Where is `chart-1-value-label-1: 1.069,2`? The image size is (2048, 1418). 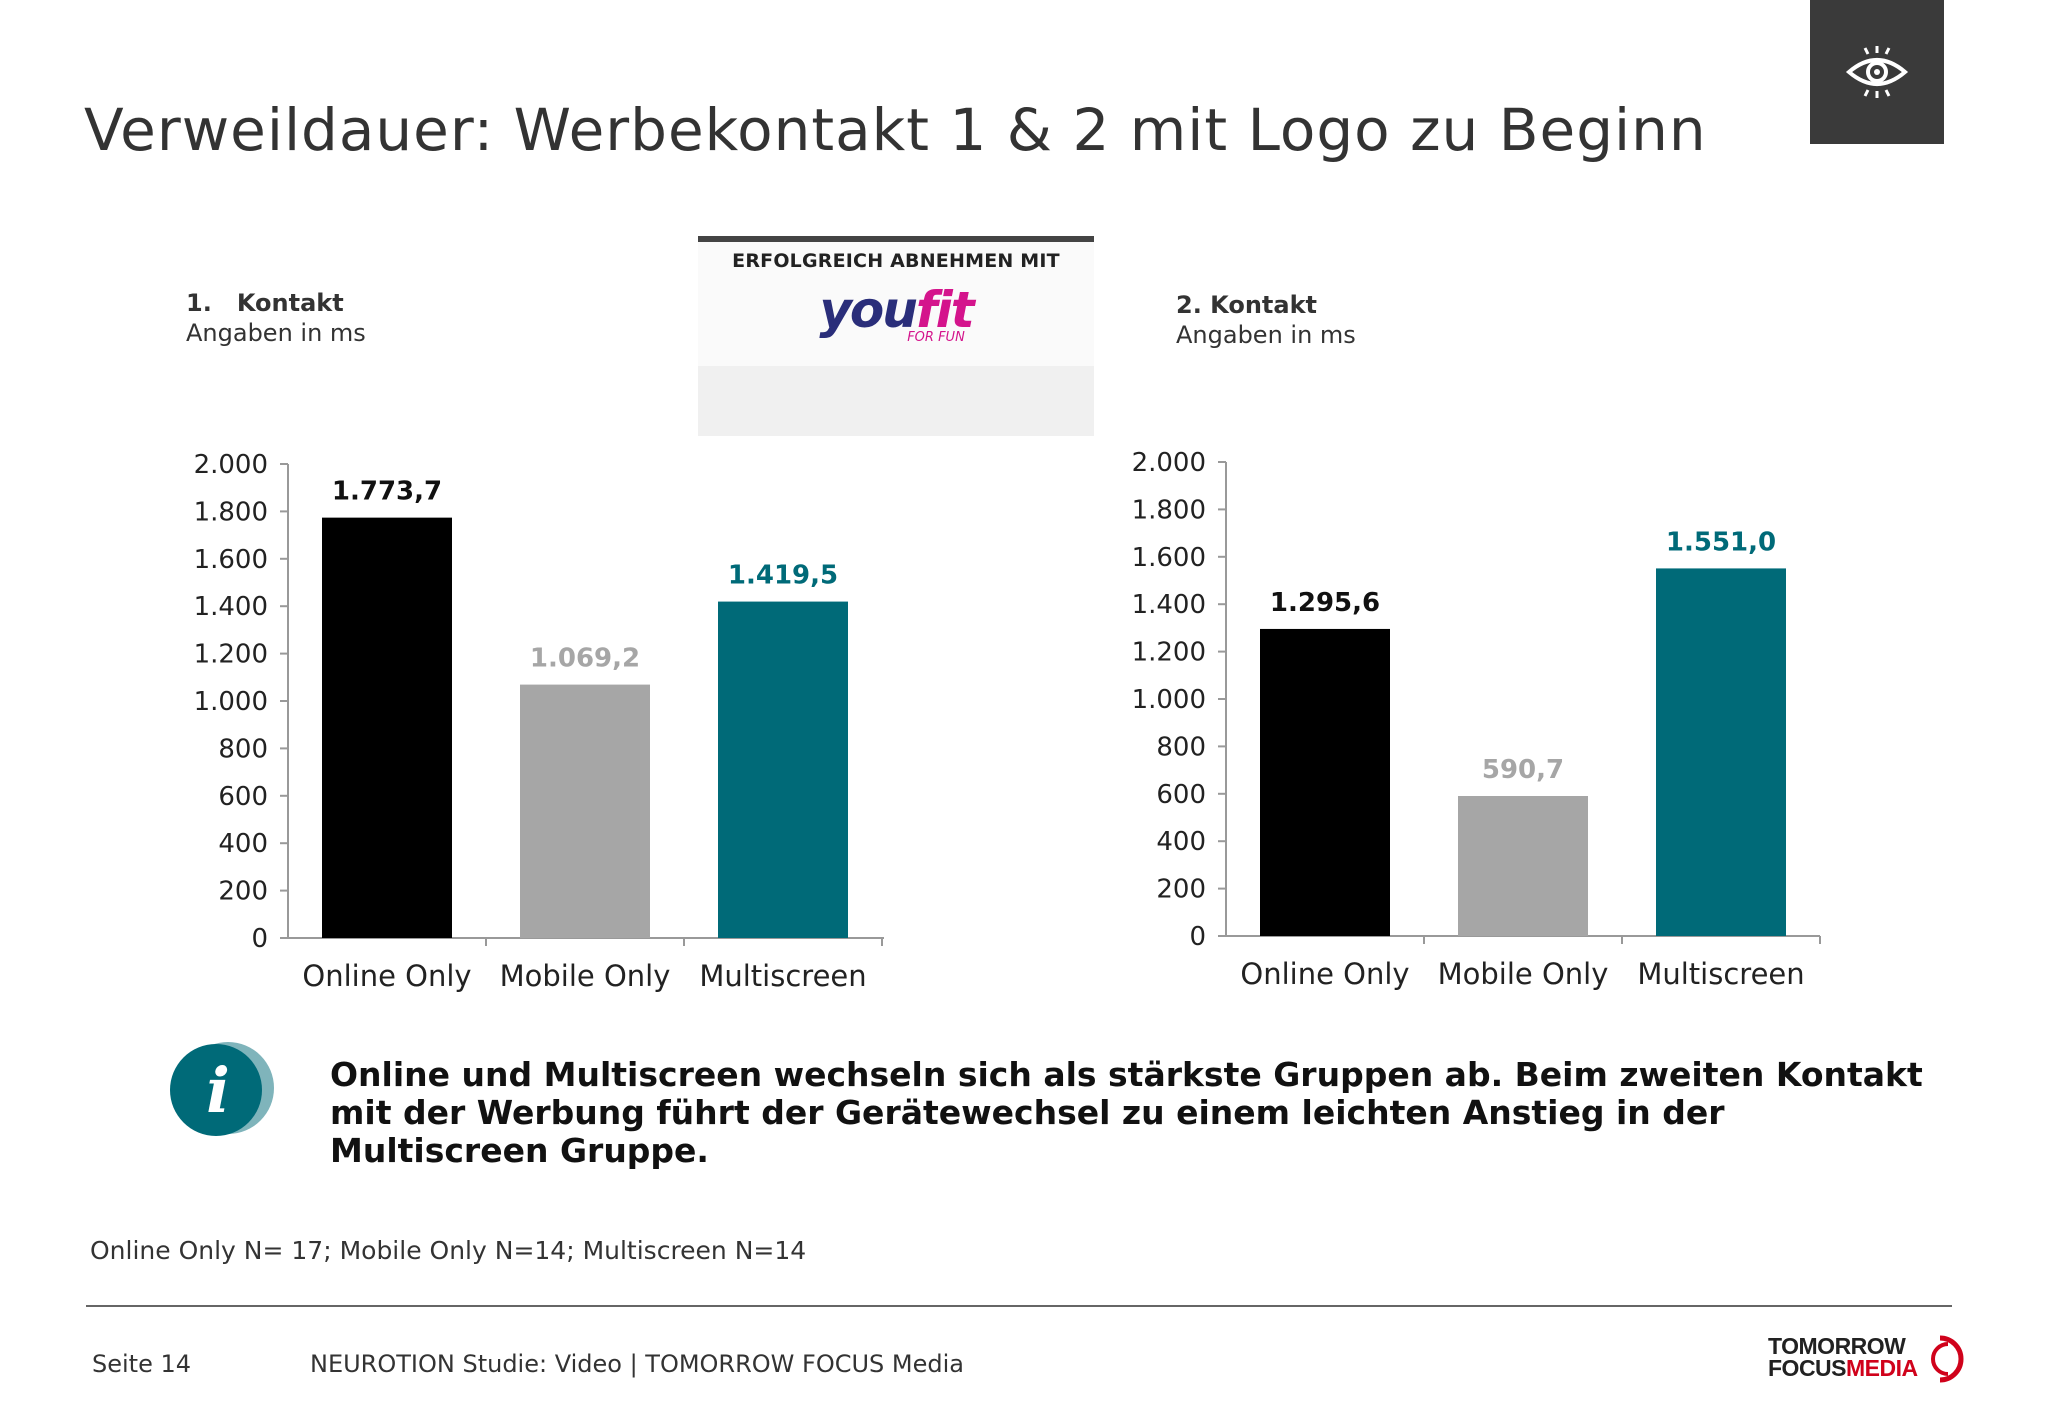
chart-1-value-label-1: 1.069,2 is located at coordinates (585, 659).